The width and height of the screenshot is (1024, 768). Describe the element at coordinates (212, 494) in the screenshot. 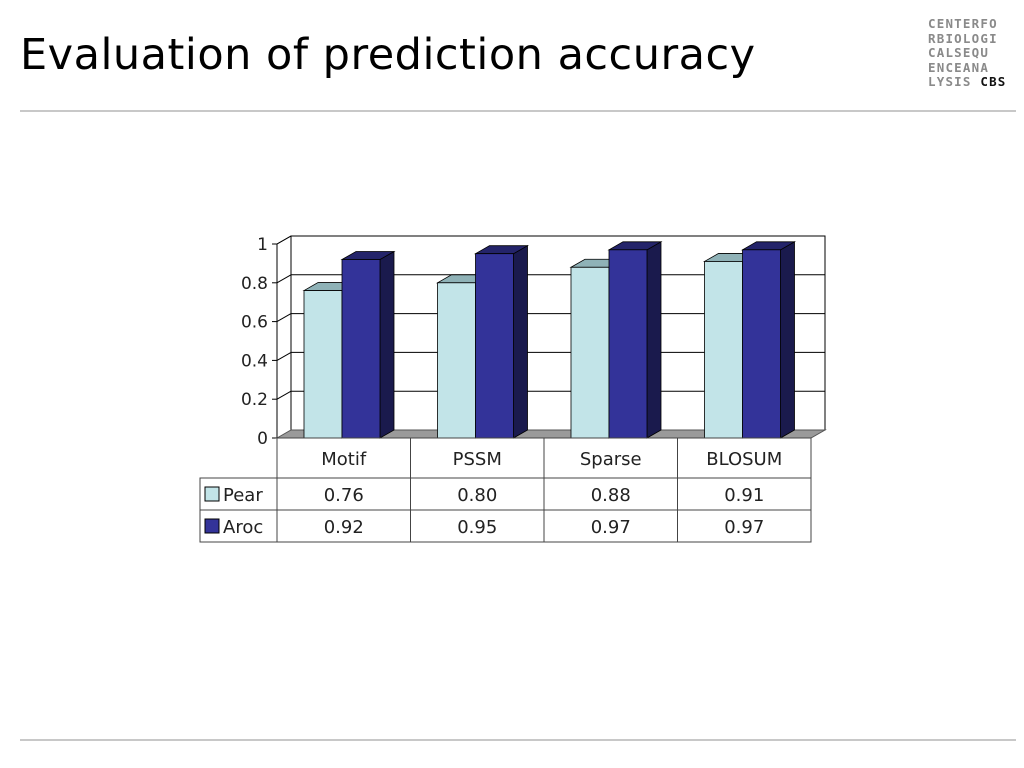

I see `legend-key-pear` at that location.